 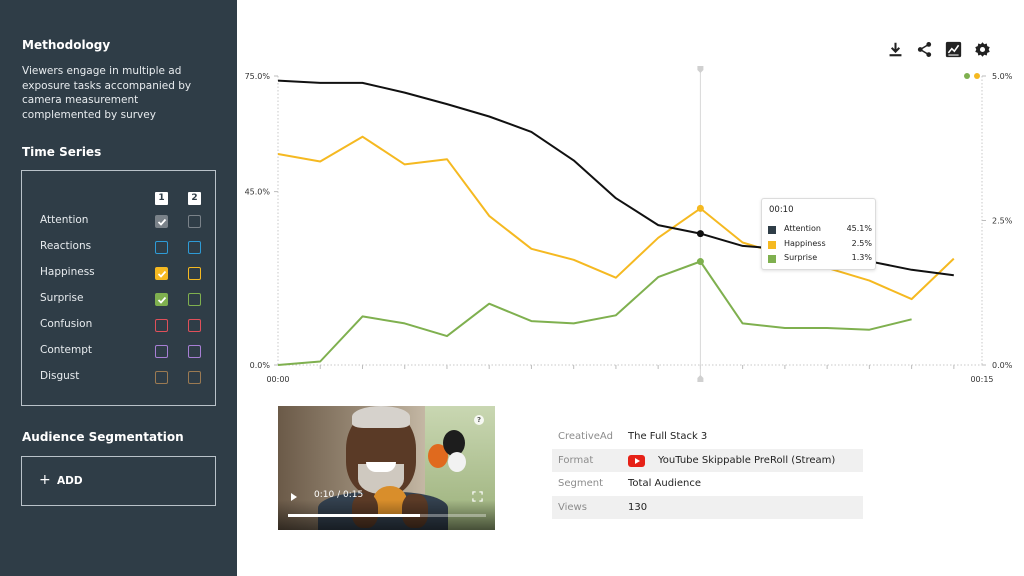 I want to click on metric-row-disgust: Disgust, so click(x=118, y=378).